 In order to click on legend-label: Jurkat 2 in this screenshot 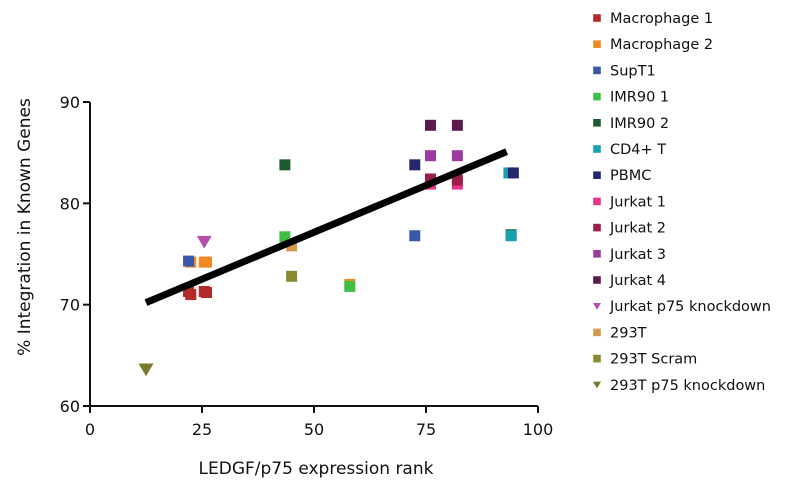, I will do `click(637, 229)`.